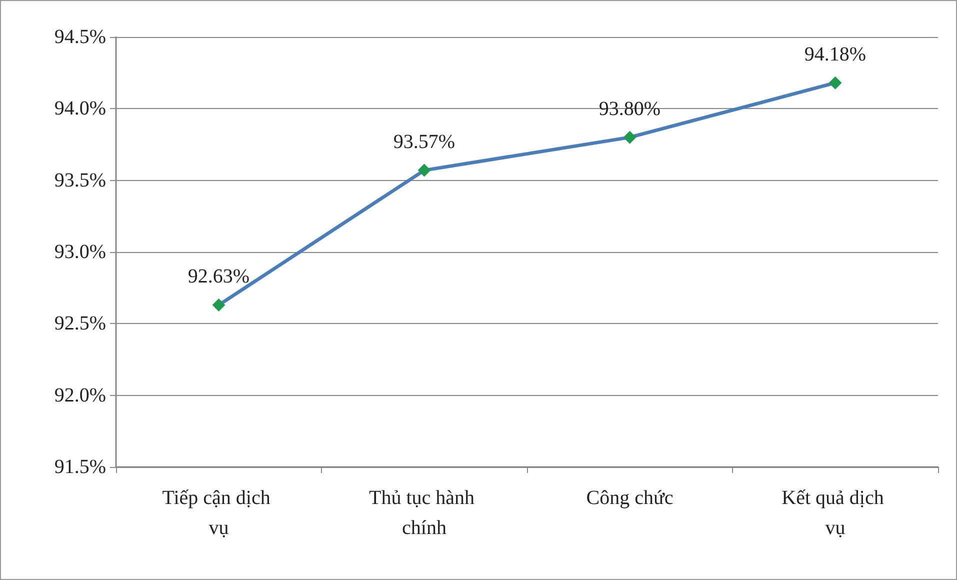  I want to click on y-tick-label: 93.5%, so click(80, 180).